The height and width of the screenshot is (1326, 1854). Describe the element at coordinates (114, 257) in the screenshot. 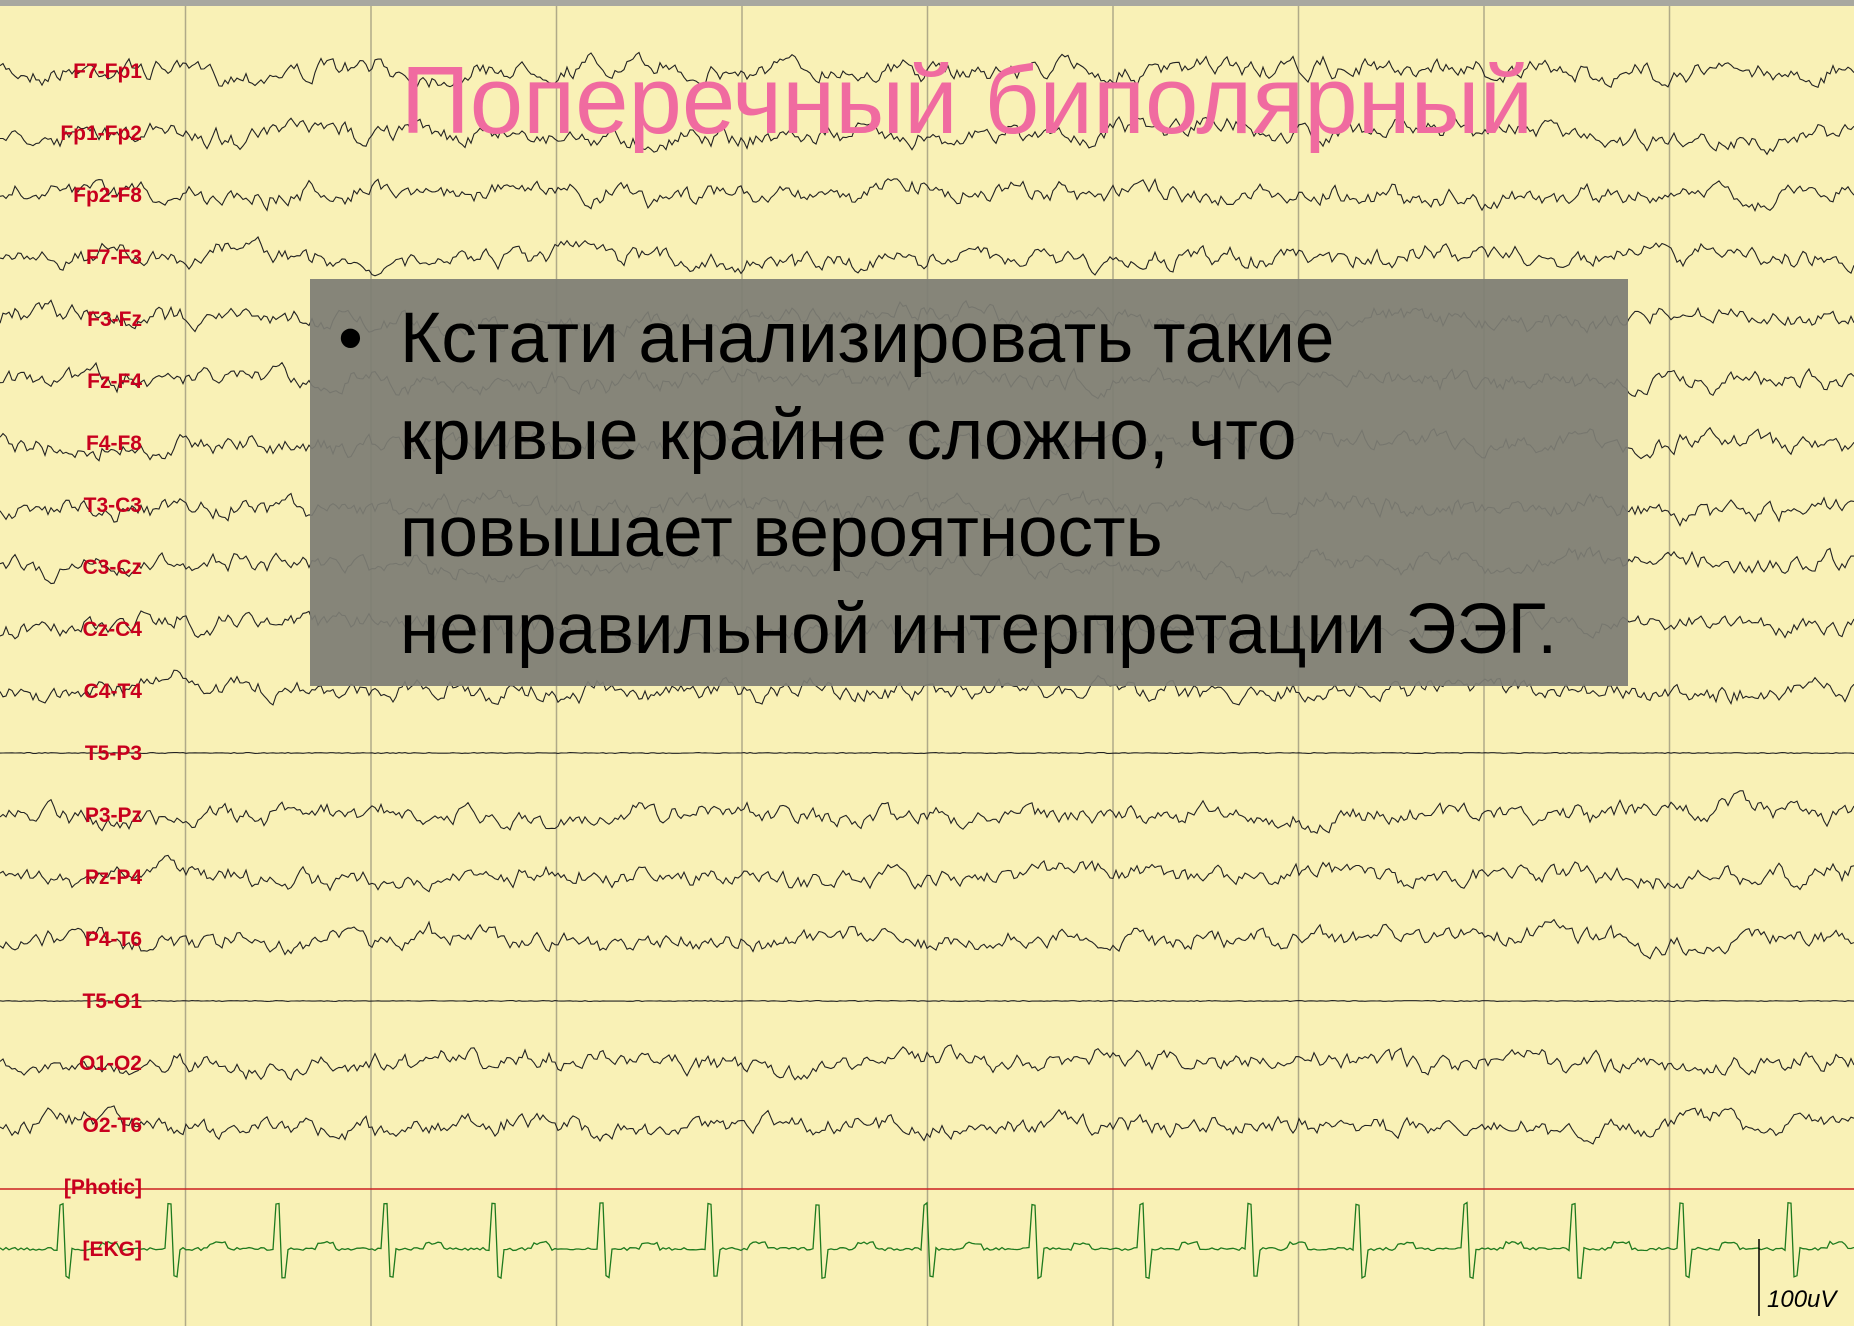

I see `channel-label: F7-F3` at that location.